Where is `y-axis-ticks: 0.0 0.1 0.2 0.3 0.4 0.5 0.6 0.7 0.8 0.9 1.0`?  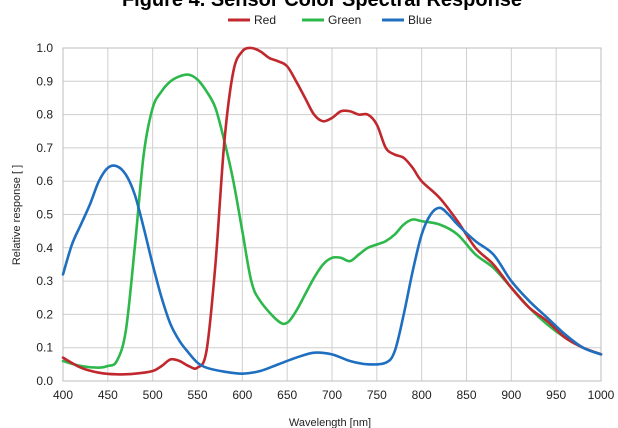 y-axis-ticks: 0.0 0.1 0.2 0.3 0.4 0.5 0.6 0.7 0.8 0.9 1.0 is located at coordinates (44, 214).